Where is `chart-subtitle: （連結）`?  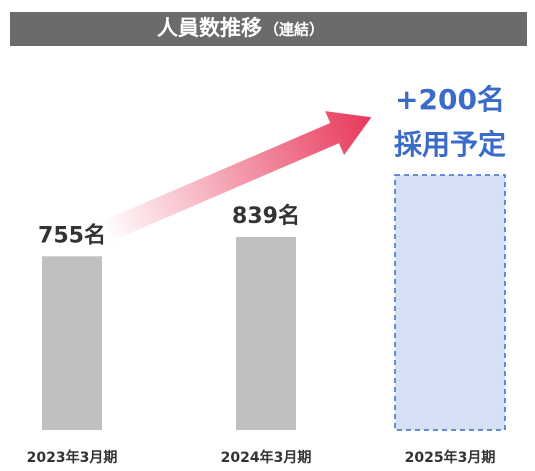 chart-subtitle: （連結） is located at coordinates (294, 30).